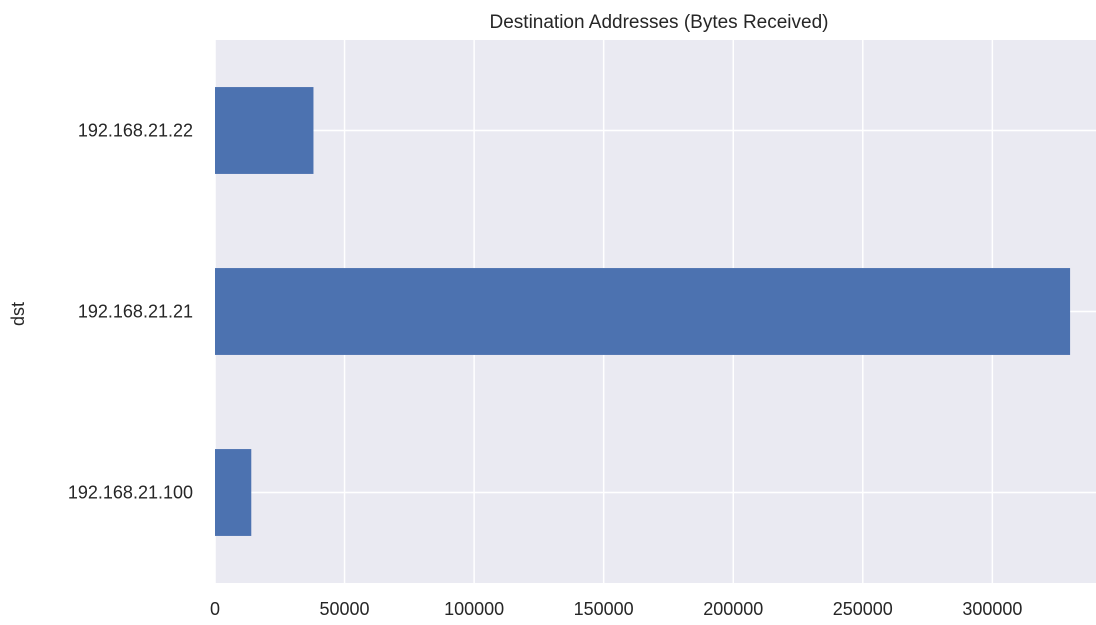  Describe the element at coordinates (474, 609) in the screenshot. I see `x-tick-label: 100000` at that location.